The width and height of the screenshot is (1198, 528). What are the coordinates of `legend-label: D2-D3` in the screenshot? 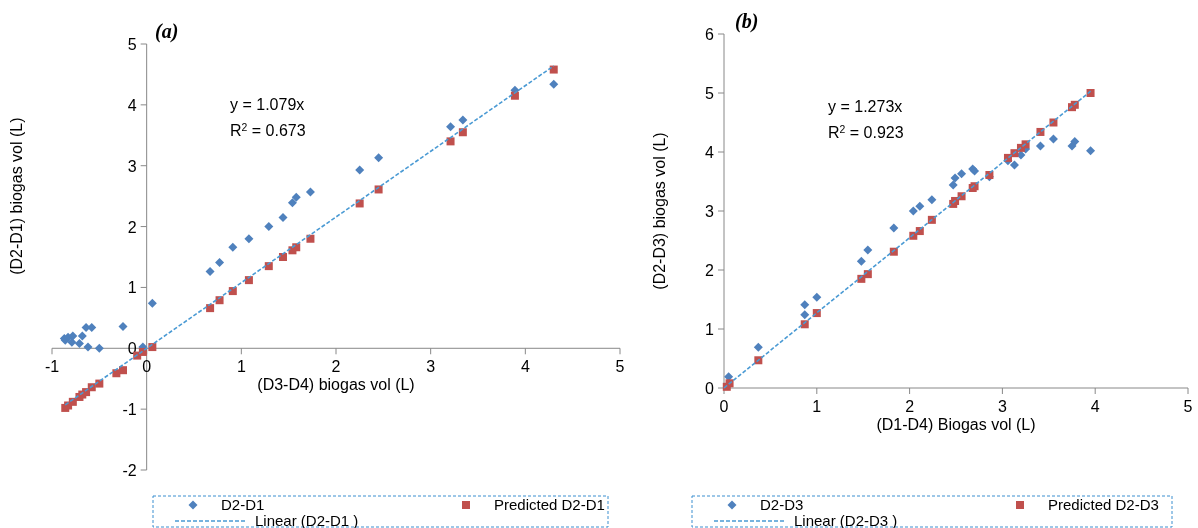 It's located at (782, 504).